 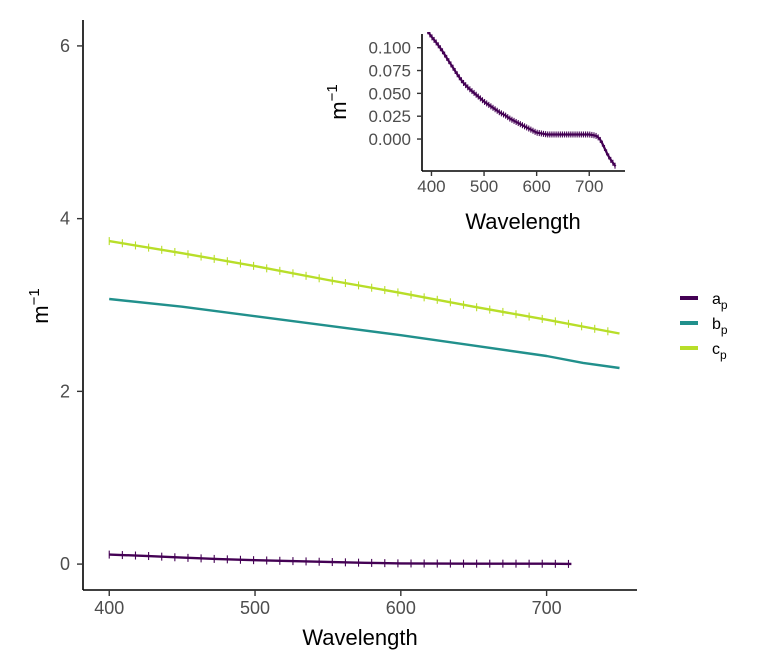 What do you see at coordinates (71, 305) in the screenshot?
I see `main-y-ticks: 0 2 4 6` at bounding box center [71, 305].